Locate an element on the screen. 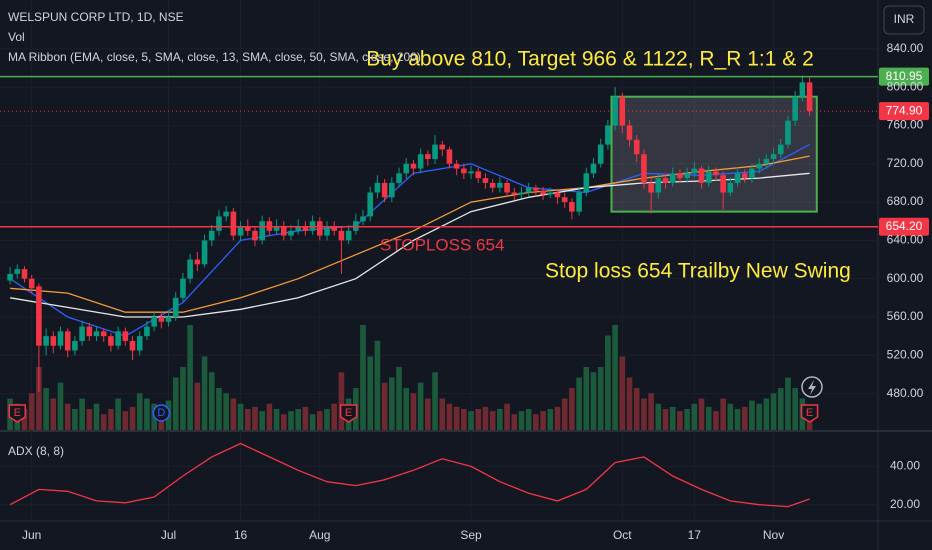 This screenshot has width=932, height=550. currency: INR is located at coordinates (904, 19).